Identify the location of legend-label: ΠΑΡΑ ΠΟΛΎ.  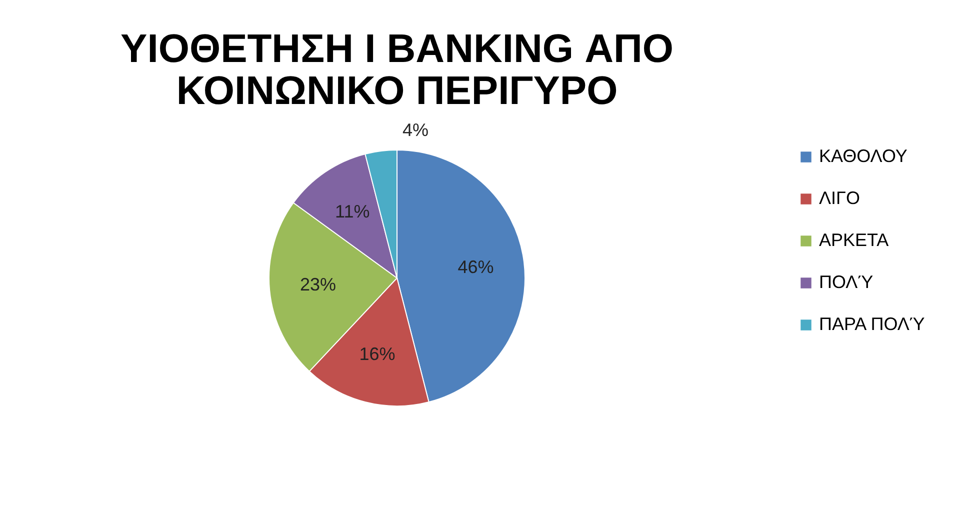
(872, 324).